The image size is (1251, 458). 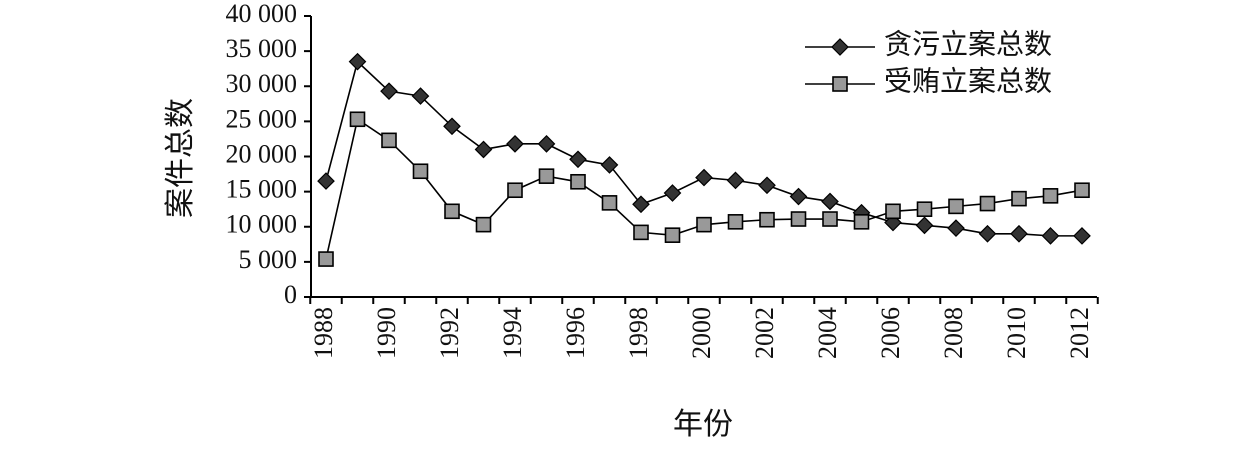 I want to click on y-tick-label: 30 000, so click(x=262, y=83).